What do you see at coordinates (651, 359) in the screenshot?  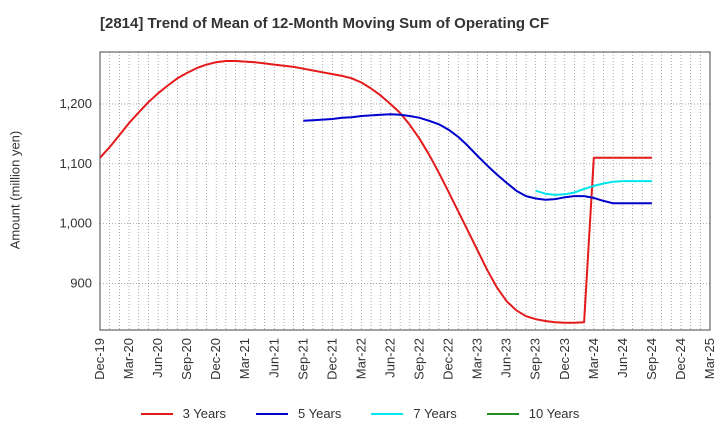 I see `x-tick-label: Sep-24` at bounding box center [651, 359].